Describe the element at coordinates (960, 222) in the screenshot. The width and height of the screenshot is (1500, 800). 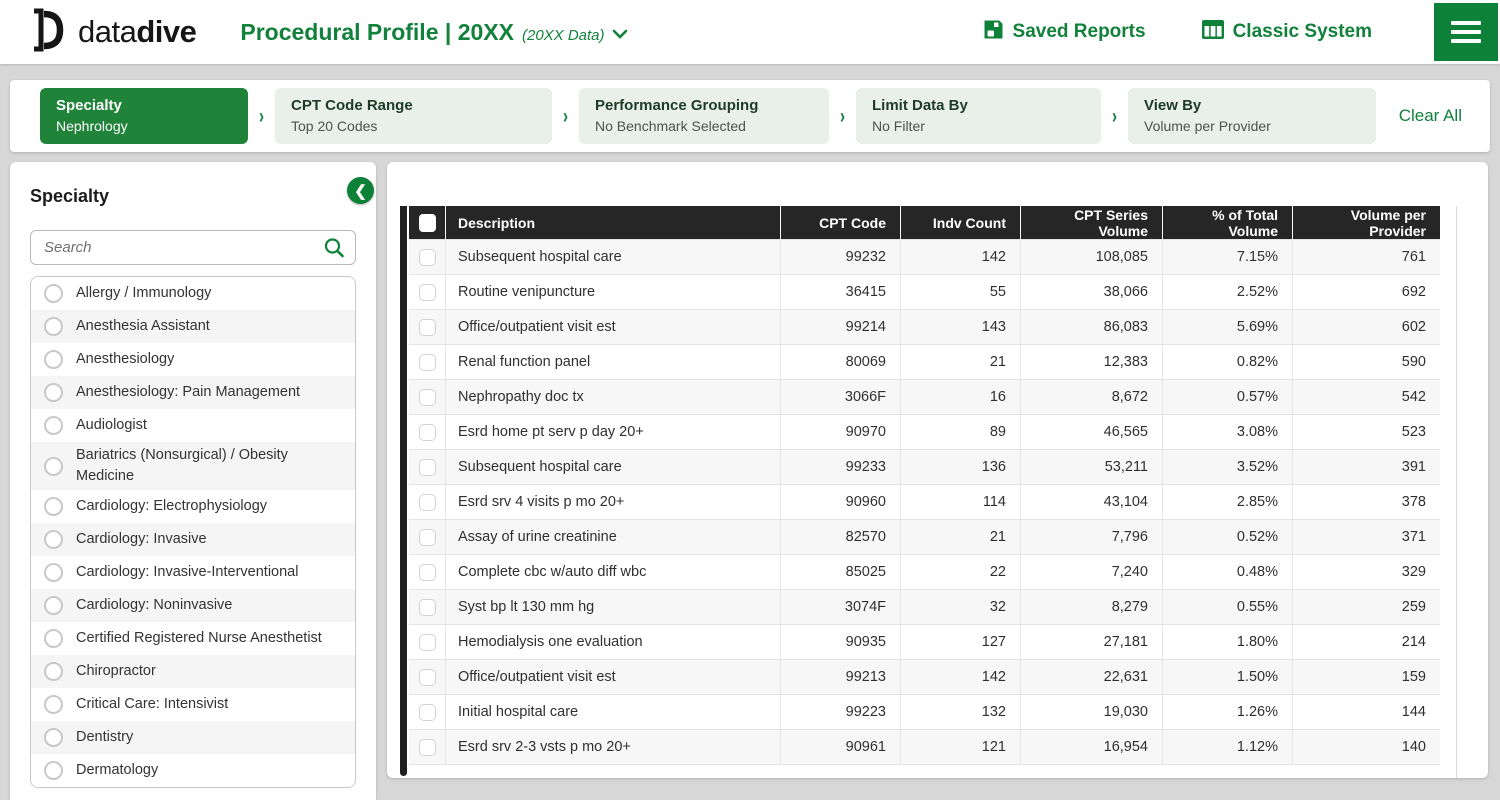
I see `column-header-indv-count: Indv Count` at that location.